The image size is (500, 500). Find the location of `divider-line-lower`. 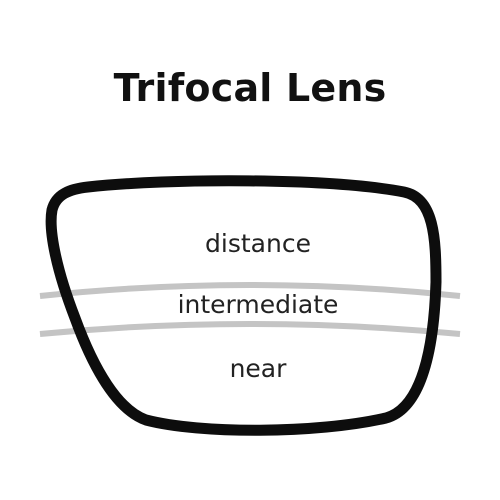

divider-line-lower is located at coordinates (250, 329).